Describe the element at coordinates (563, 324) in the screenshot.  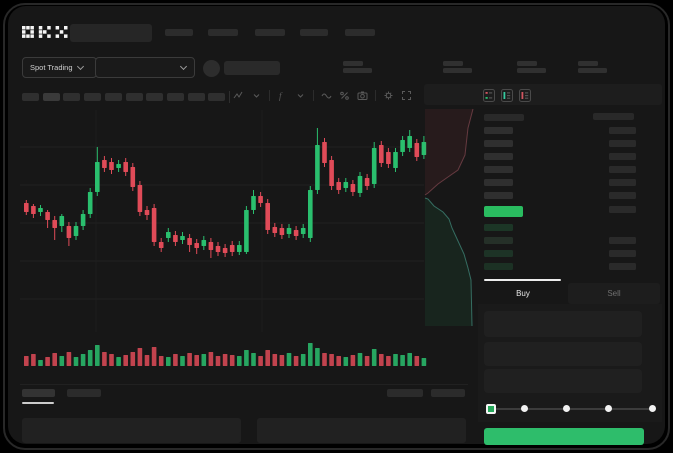
I see `order-field-price` at that location.